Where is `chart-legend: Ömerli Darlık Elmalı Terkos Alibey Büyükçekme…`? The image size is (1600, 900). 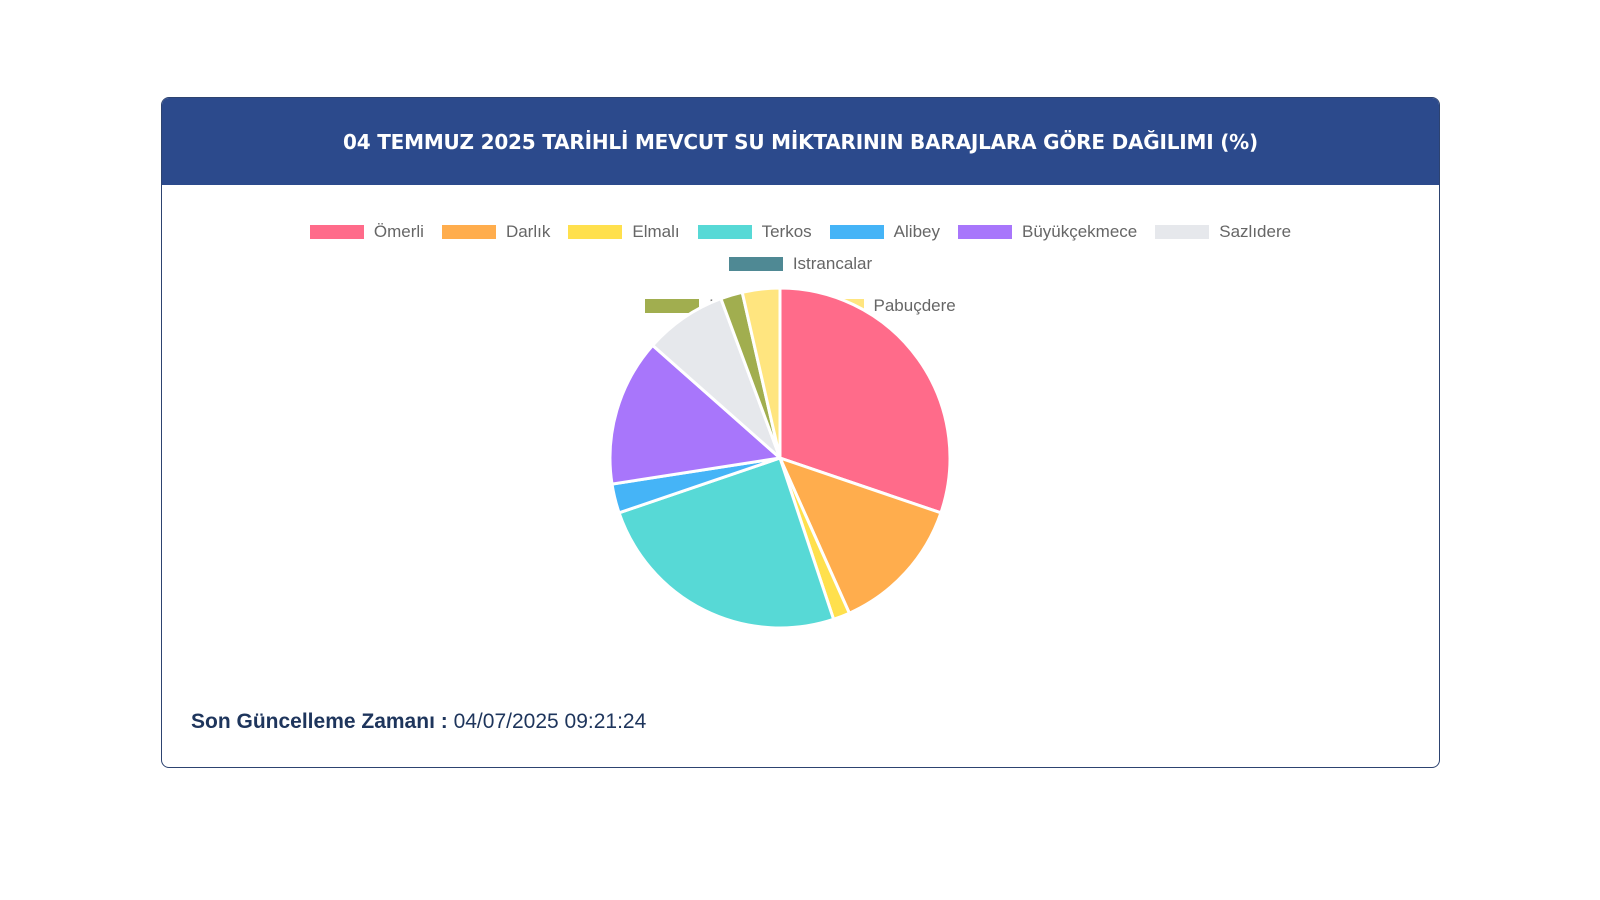
chart-legend: Ömerli Darlık Elmalı Terkos Alibey Büyükçekme… is located at coordinates (800, 269).